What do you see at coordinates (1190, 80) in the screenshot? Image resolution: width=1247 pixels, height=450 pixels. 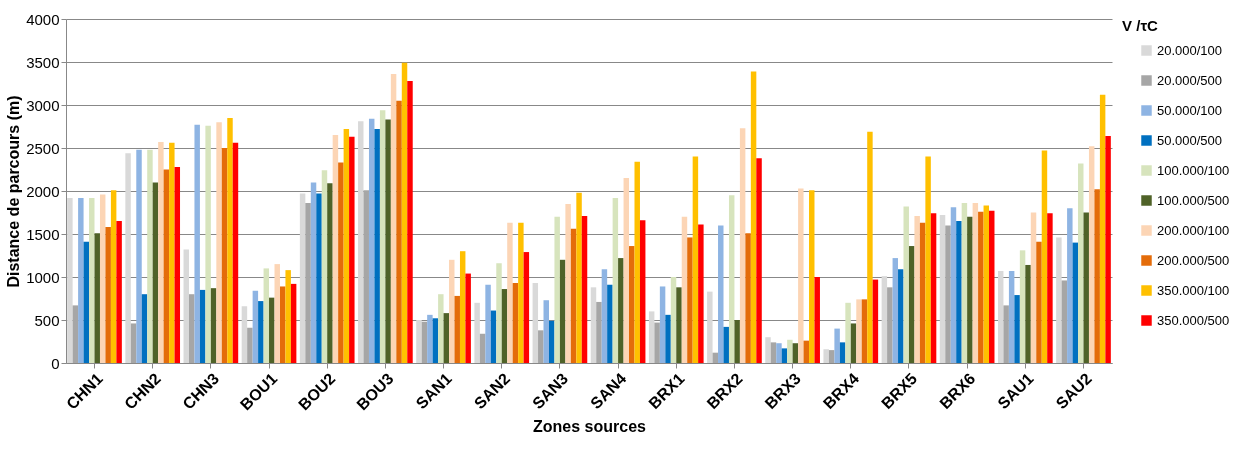 I see `legend-label: 20.000/500` at bounding box center [1190, 80].